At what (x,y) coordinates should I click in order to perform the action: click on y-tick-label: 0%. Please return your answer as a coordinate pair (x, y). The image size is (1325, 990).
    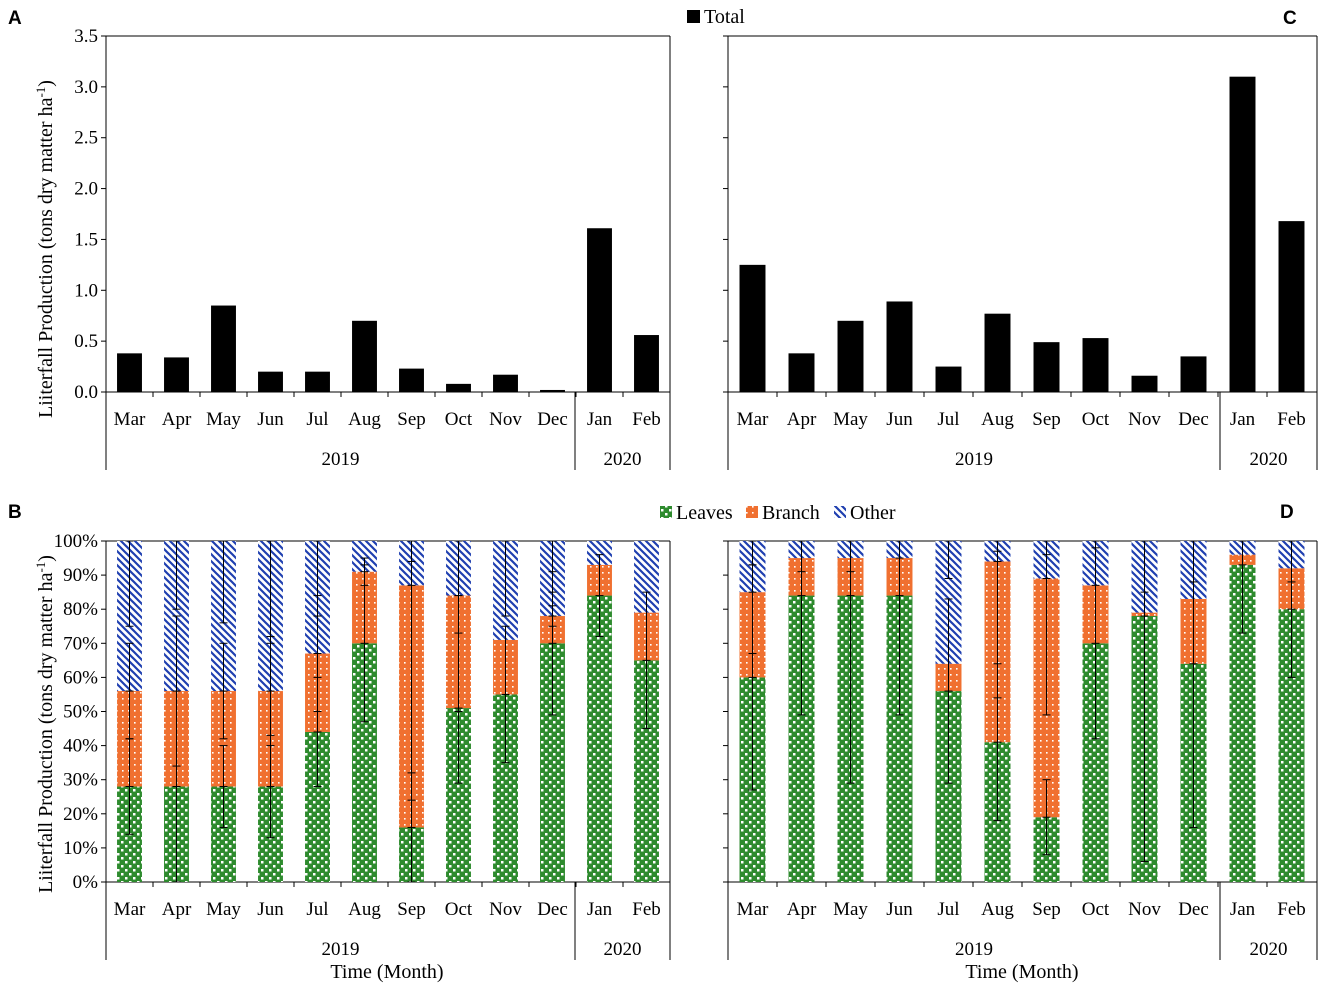
    Looking at the image, I should click on (86, 882).